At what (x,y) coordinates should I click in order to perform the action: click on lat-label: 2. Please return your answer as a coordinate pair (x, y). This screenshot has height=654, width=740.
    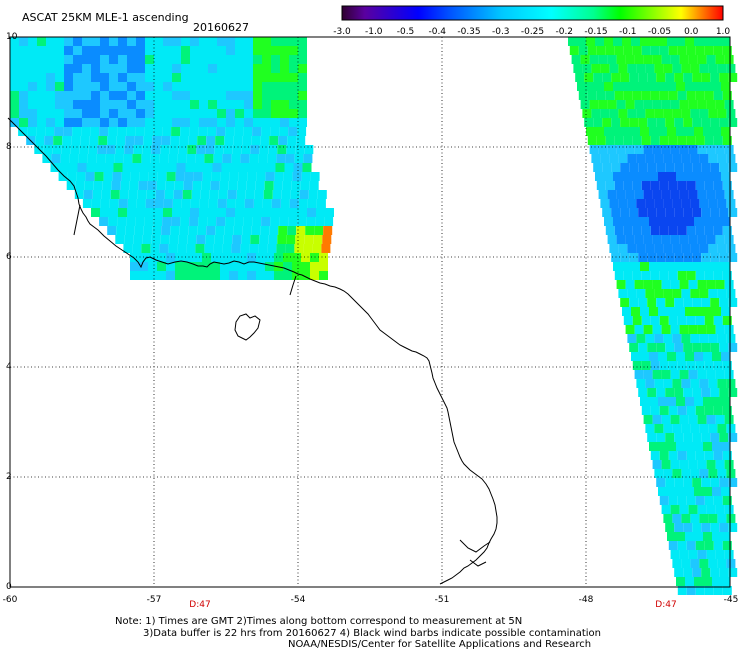
    Looking at the image, I should click on (9, 477).